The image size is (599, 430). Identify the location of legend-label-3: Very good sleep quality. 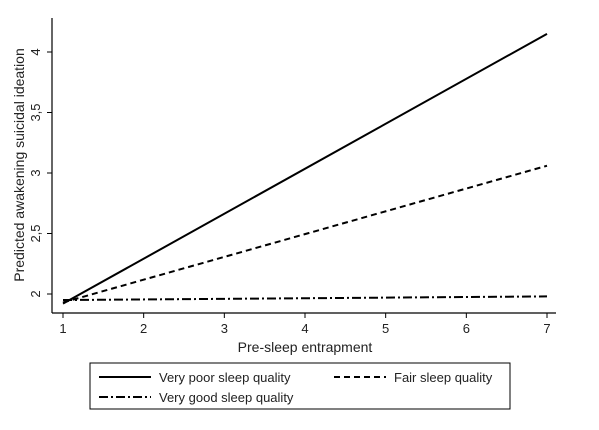
(226, 397).